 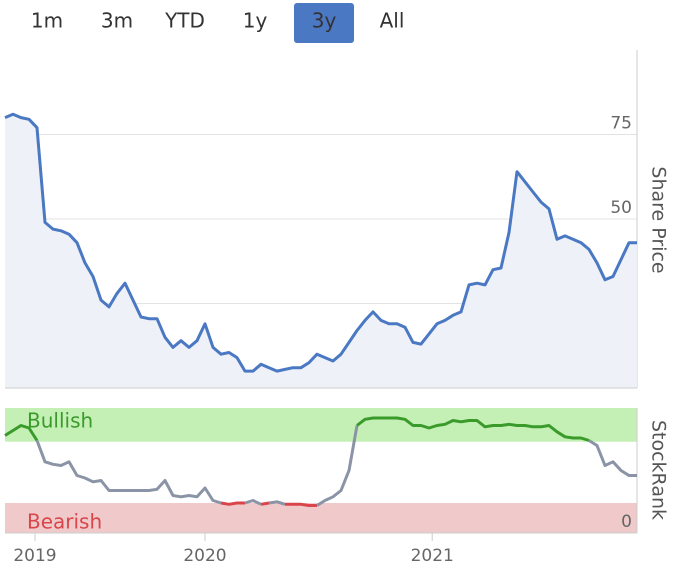 I want to click on range-button: YTD, so click(x=184, y=21).